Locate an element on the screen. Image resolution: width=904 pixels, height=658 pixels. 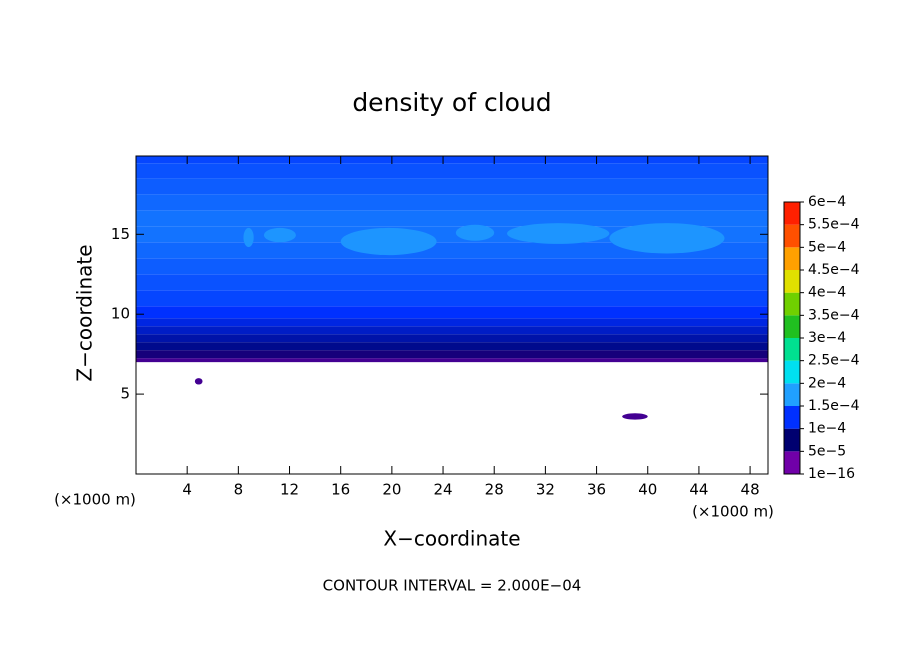
colorbar-label: 1e−4 is located at coordinates (827, 429).